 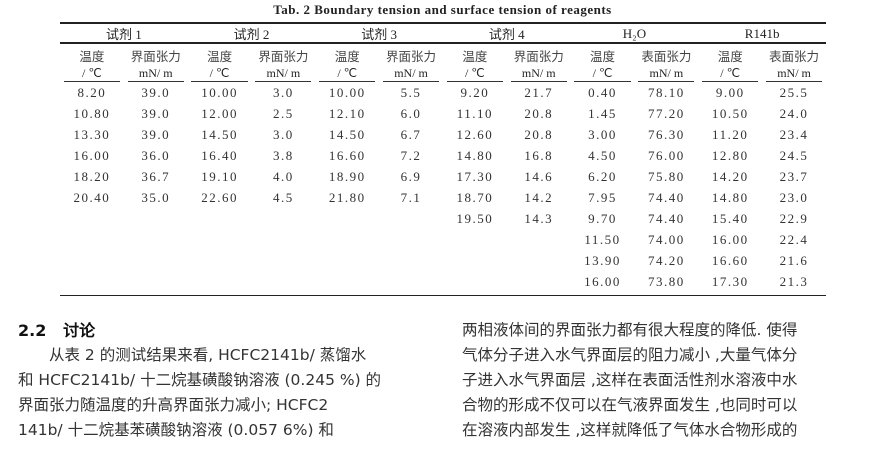 What do you see at coordinates (634, 33) in the screenshot?
I see `group-h2o: H₂O` at bounding box center [634, 33].